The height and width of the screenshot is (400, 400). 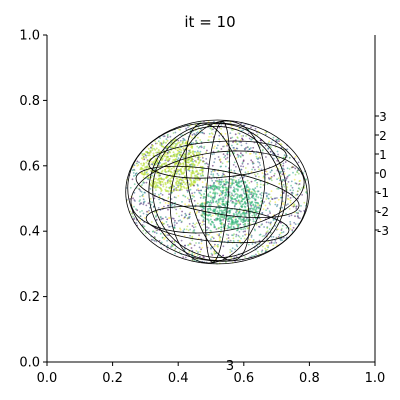 I want to click on z-tick-label: 1, so click(x=383, y=155).